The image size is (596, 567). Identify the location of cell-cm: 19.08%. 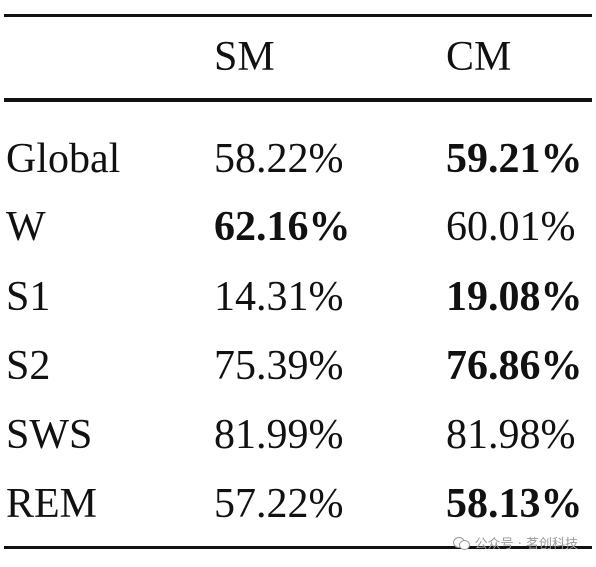
(514, 297).